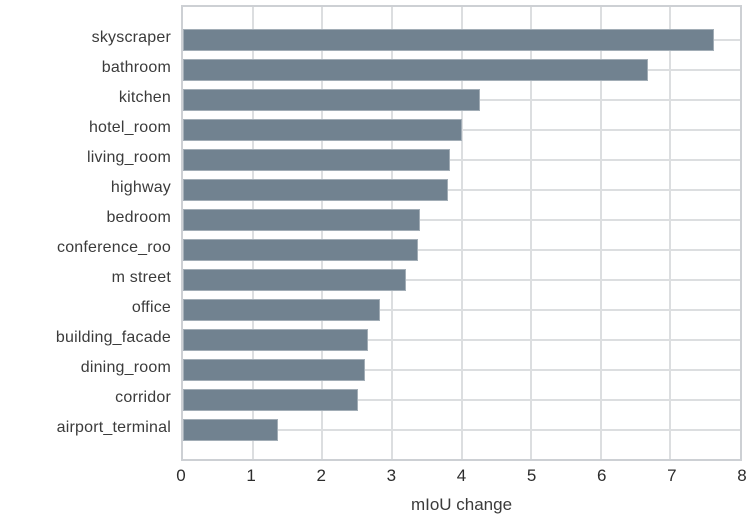 The height and width of the screenshot is (525, 747). Describe the element at coordinates (742, 475) in the screenshot. I see `x-tick-label: 8` at that location.